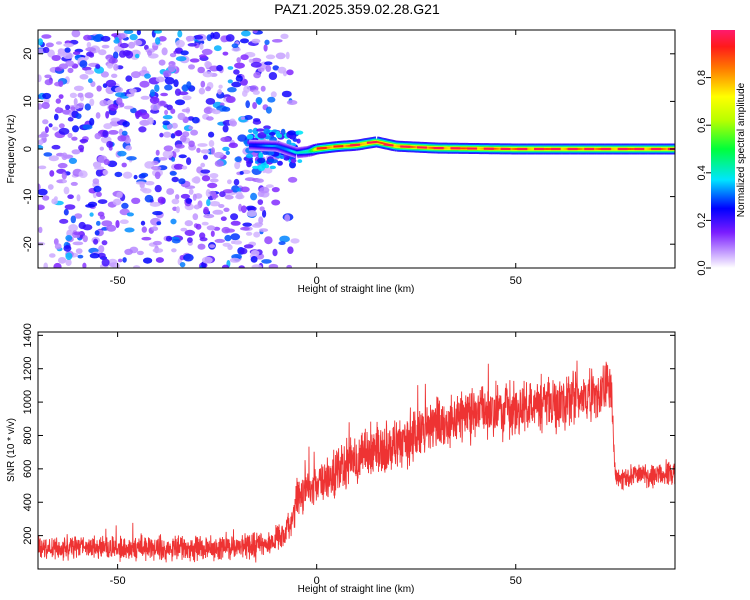  What do you see at coordinates (357, 9) in the screenshot?
I see `chart-title: PAZ1.2025.359.02.28.G21` at bounding box center [357, 9].